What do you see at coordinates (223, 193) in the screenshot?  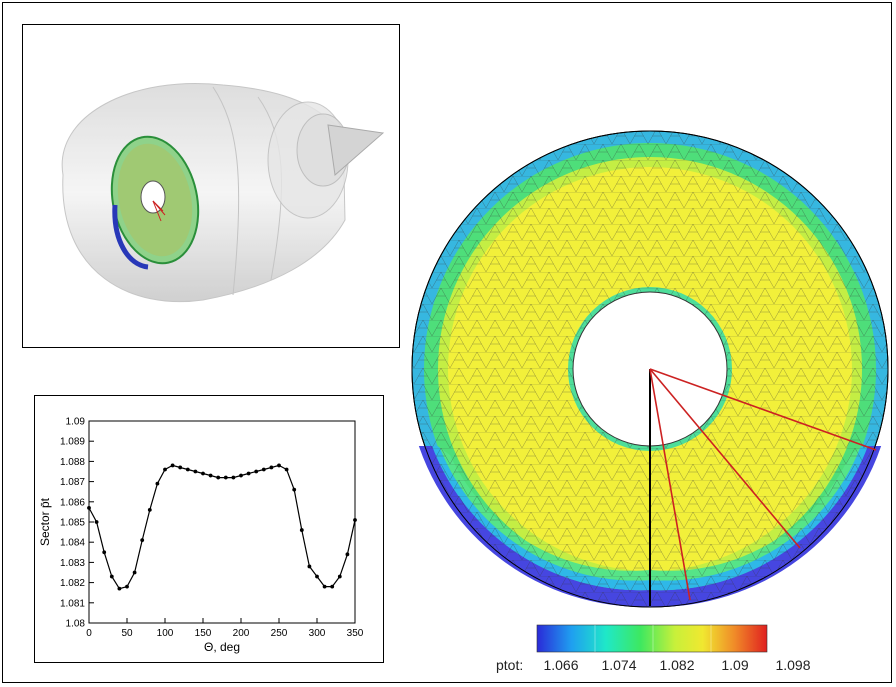 I see `engine-render` at bounding box center [223, 193].